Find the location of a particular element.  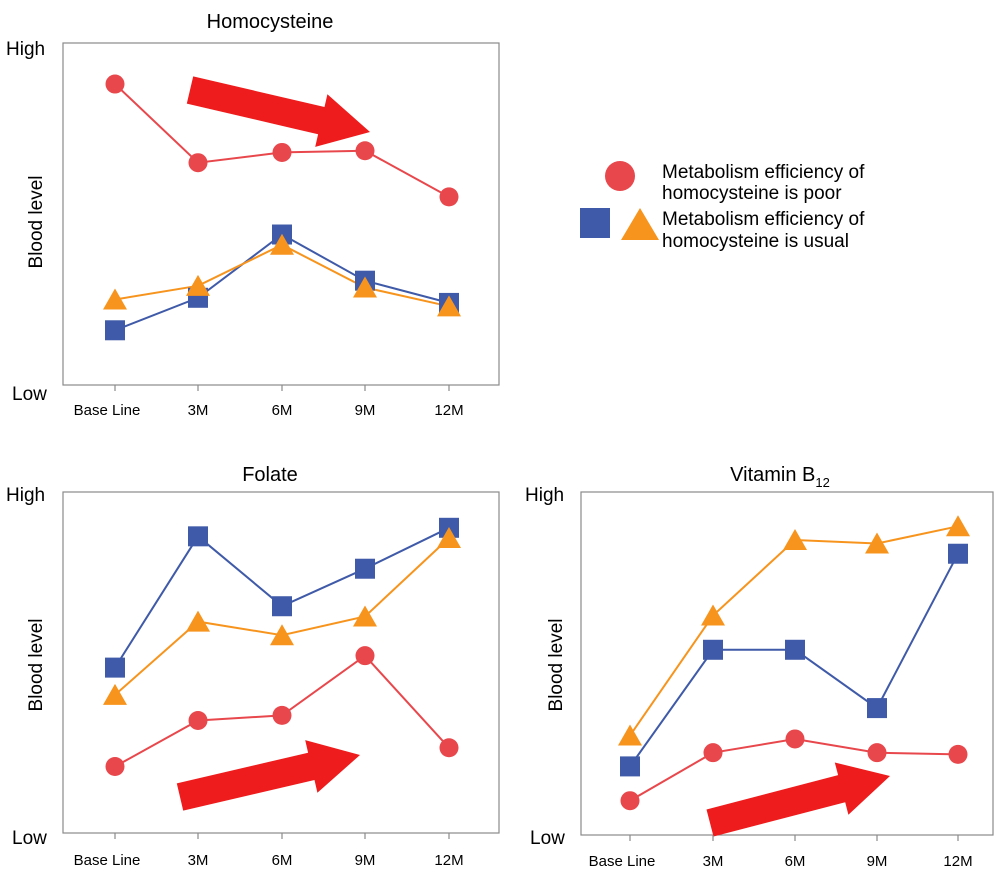

chart-title: Vitamin B12 is located at coordinates (780, 477).